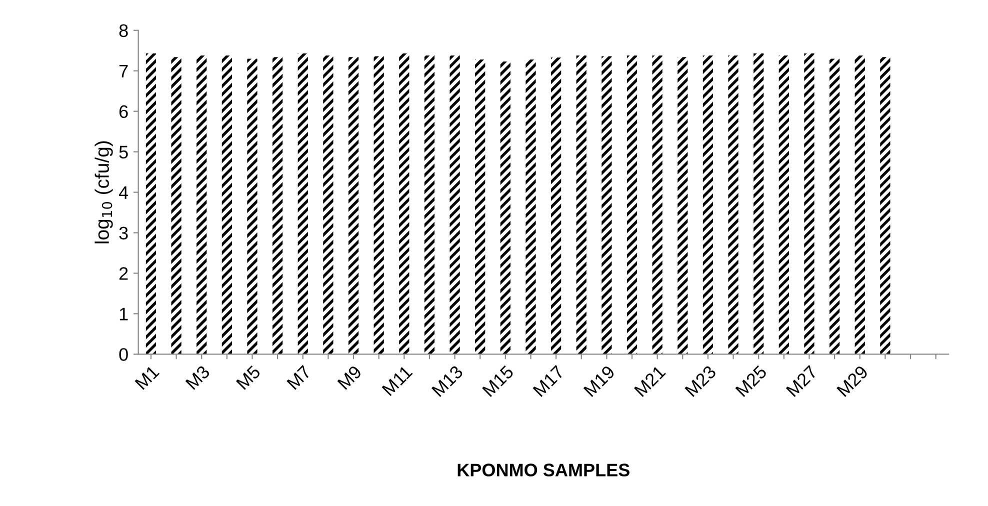  What do you see at coordinates (249, 377) in the screenshot?
I see `x-tick-label: M5` at bounding box center [249, 377].